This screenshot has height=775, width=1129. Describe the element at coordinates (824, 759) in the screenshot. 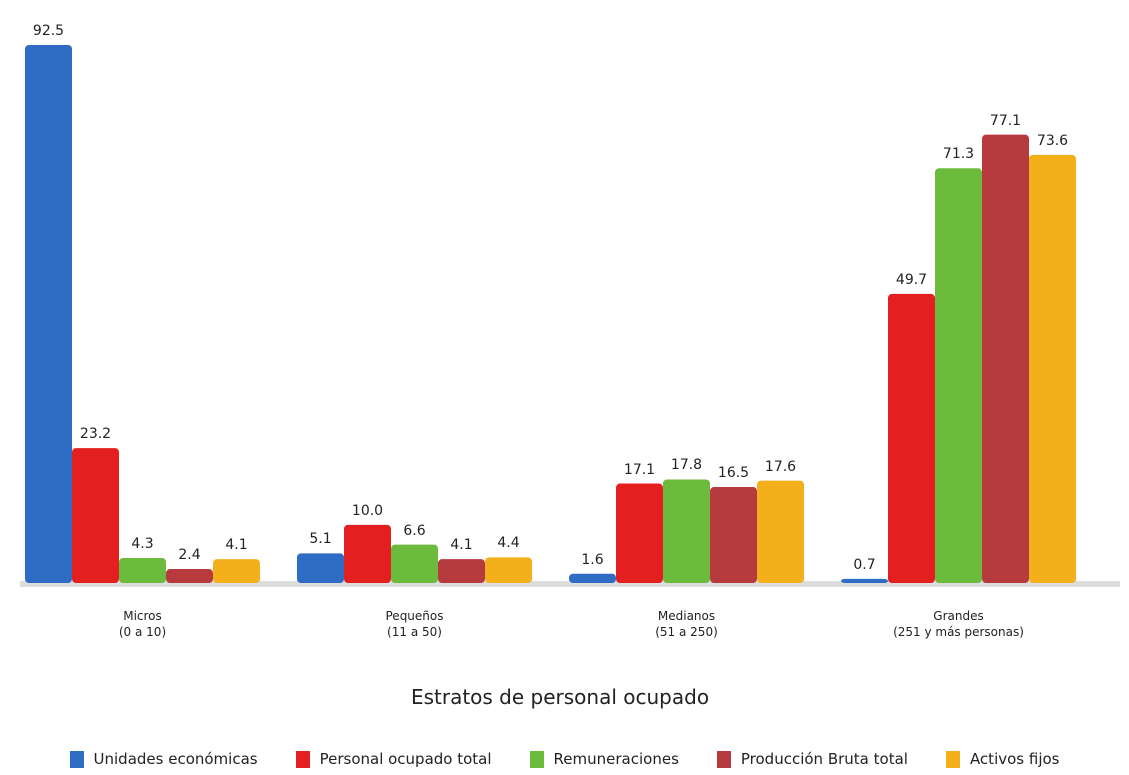

I see `legend-label: Producción Bruta total` at that location.